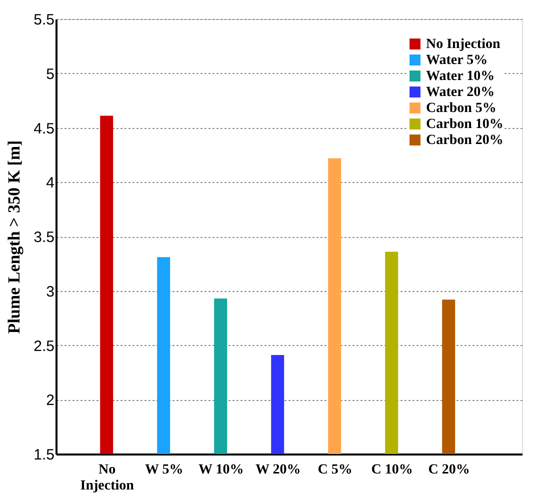 This screenshot has width=550, height=499. Describe the element at coordinates (463, 44) in the screenshot. I see `legend-label: No Injection` at that location.